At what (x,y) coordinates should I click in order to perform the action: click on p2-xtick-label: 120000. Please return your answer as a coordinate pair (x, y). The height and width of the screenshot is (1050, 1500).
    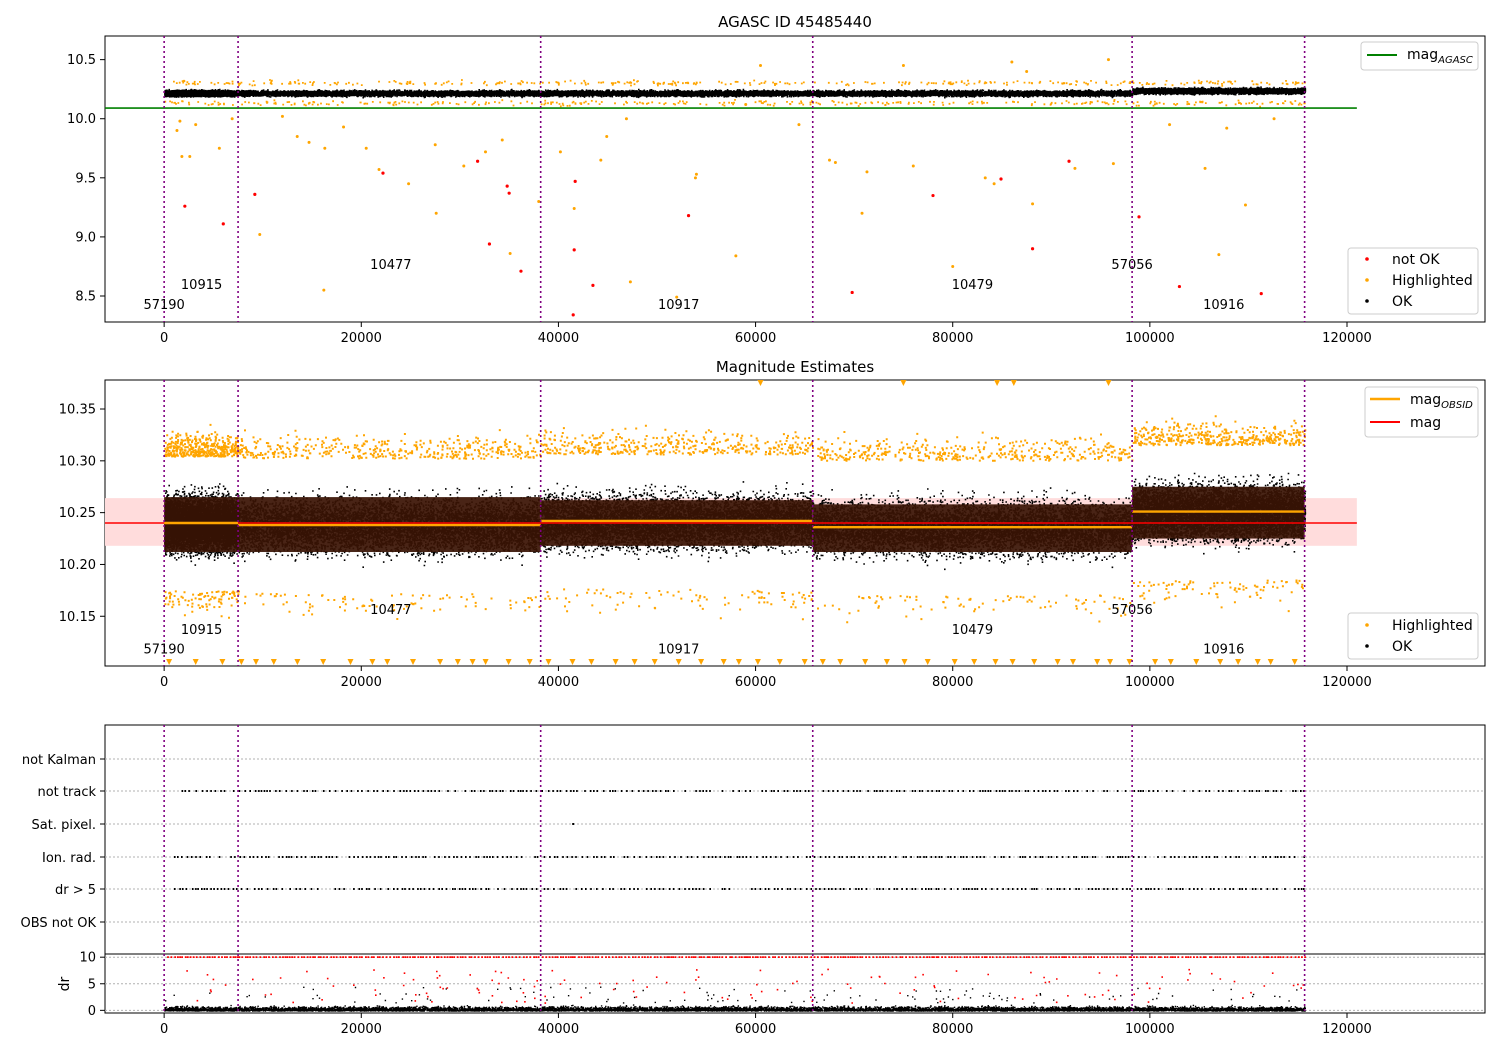
    Looking at the image, I should click on (1347, 682).